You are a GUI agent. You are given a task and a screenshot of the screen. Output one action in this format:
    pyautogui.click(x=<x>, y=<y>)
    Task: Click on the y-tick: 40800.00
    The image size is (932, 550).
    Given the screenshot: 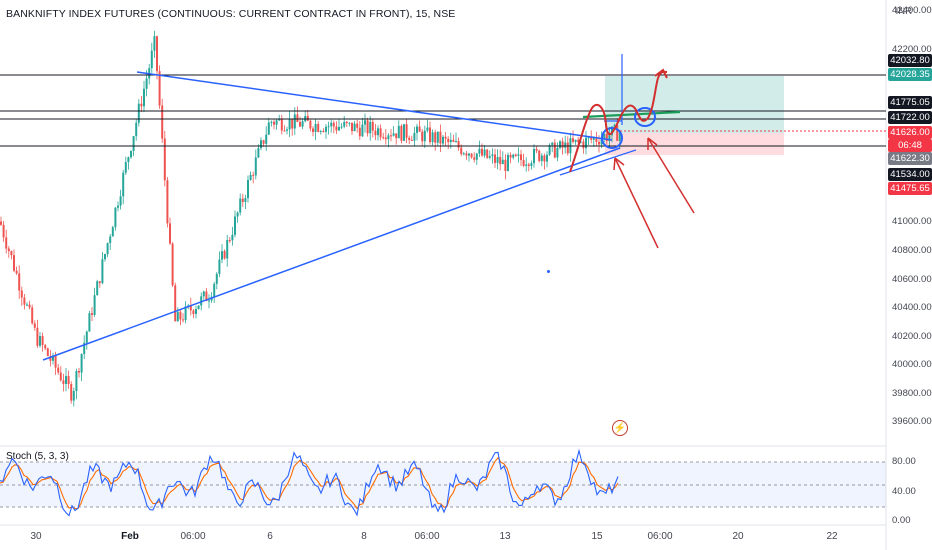 What is the action you would take?
    pyautogui.click(x=912, y=250)
    